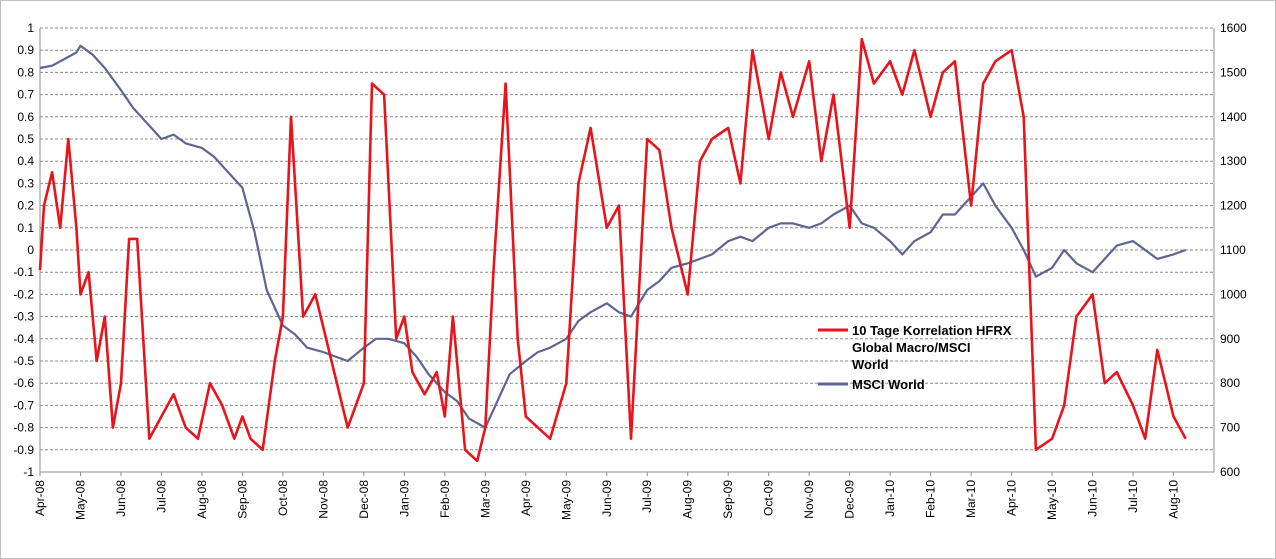  I want to click on y-left-tick-label: -0.9, so click(23, 450).